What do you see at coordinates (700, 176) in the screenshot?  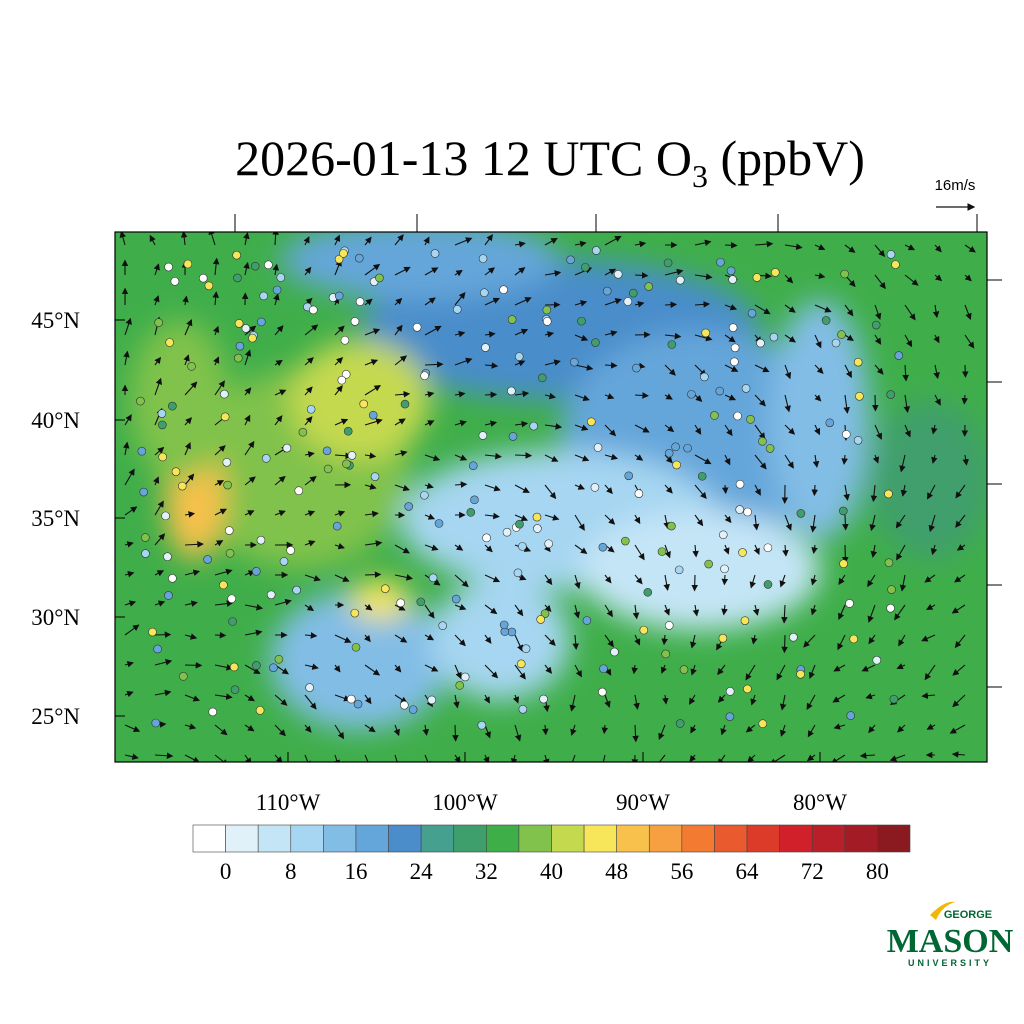 I see `title-subscript: 3` at bounding box center [700, 176].